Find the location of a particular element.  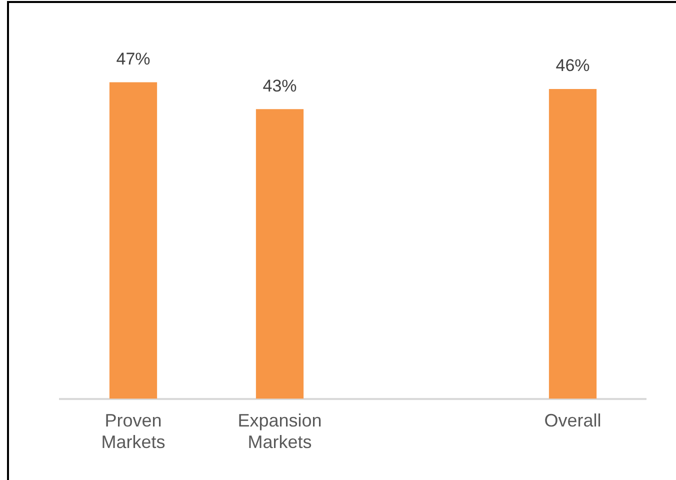

x-tick-label: Expansion Markets is located at coordinates (280, 431).